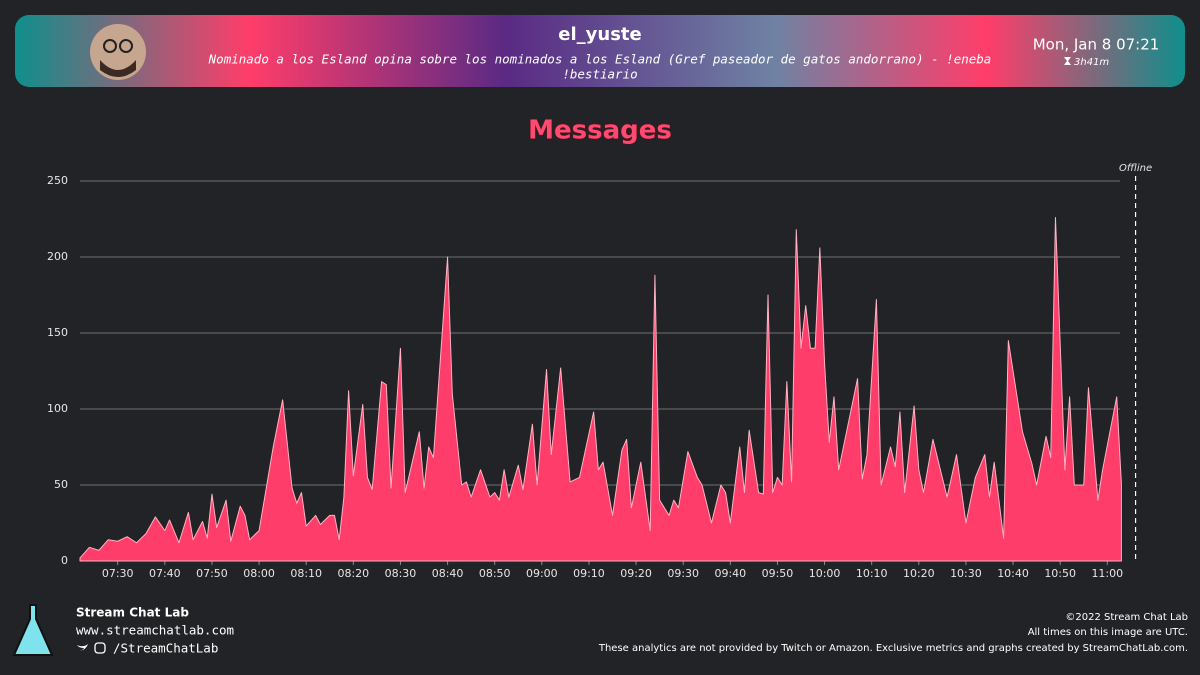  Describe the element at coordinates (401, 573) in the screenshot. I see `x-tick-label: 08:30` at that location.